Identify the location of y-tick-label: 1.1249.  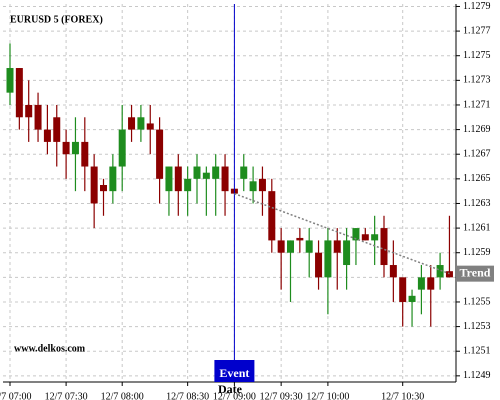
(477, 375).